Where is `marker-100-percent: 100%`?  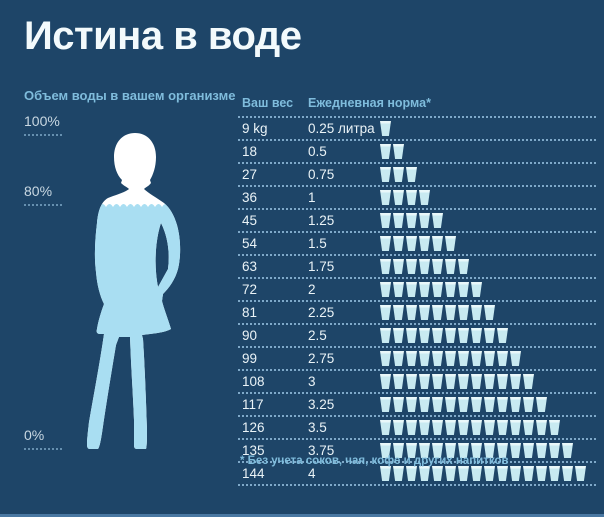
marker-100-percent: 100% is located at coordinates (54, 124).